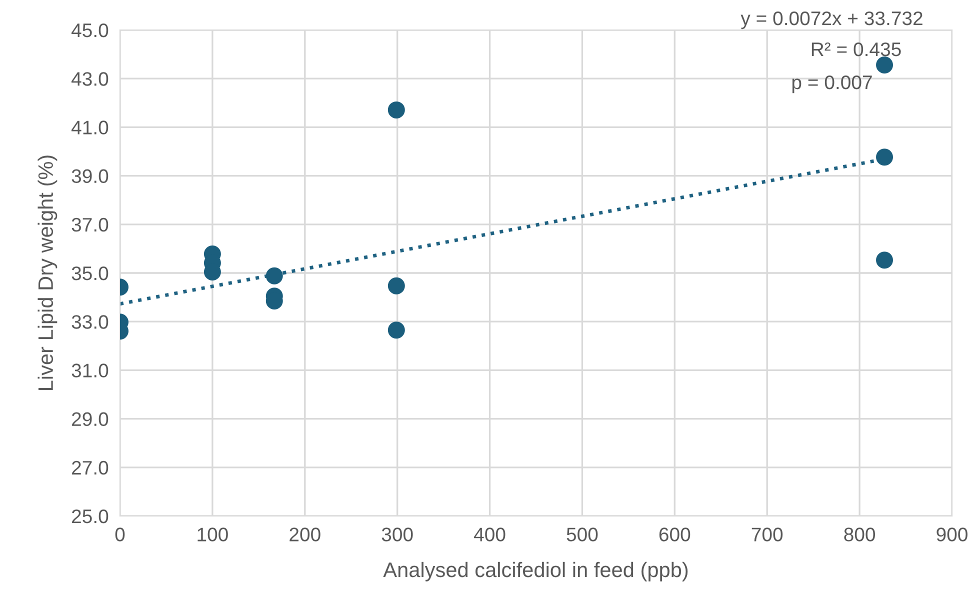 The height and width of the screenshot is (606, 976). I want to click on x-tick-label: 900, so click(952, 535).